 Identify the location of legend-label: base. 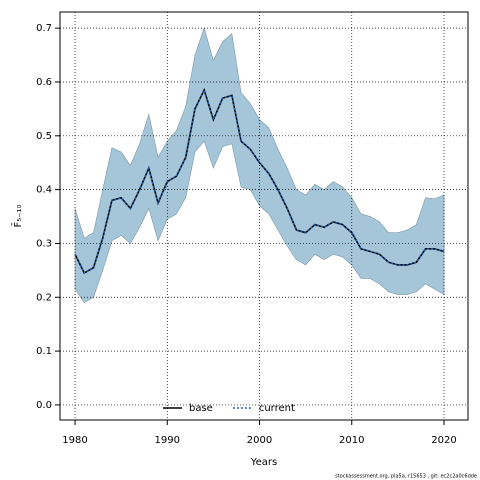
(201, 408).